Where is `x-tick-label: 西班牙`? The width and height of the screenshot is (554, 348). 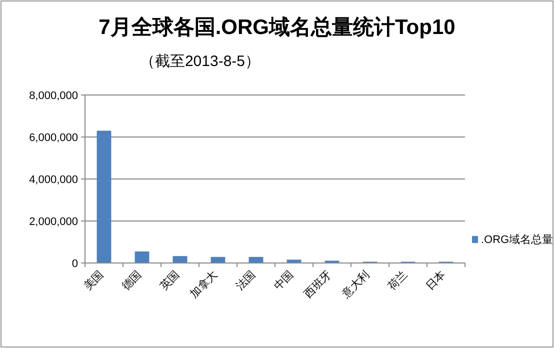 x-tick-label: 西班牙 is located at coordinates (318, 284).